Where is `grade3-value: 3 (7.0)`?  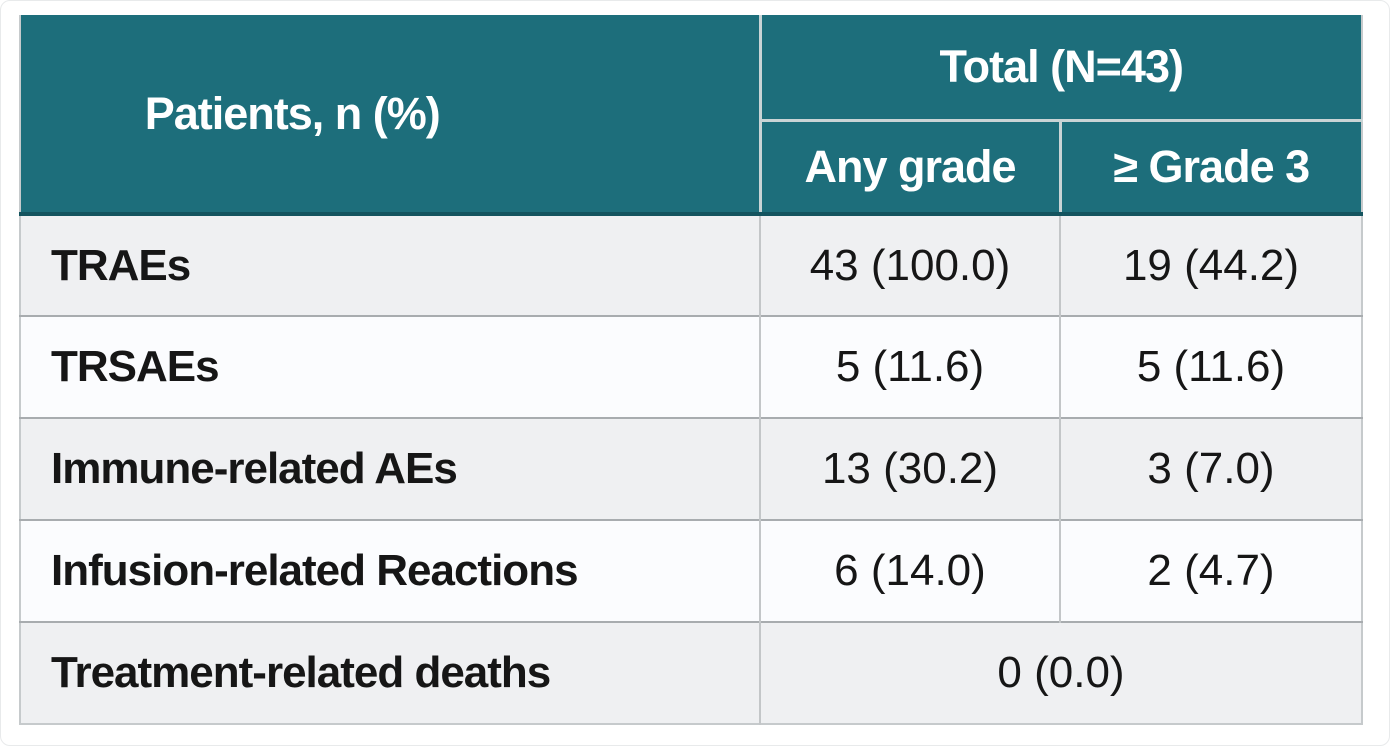
grade3-value: 3 (7.0) is located at coordinates (1210, 468).